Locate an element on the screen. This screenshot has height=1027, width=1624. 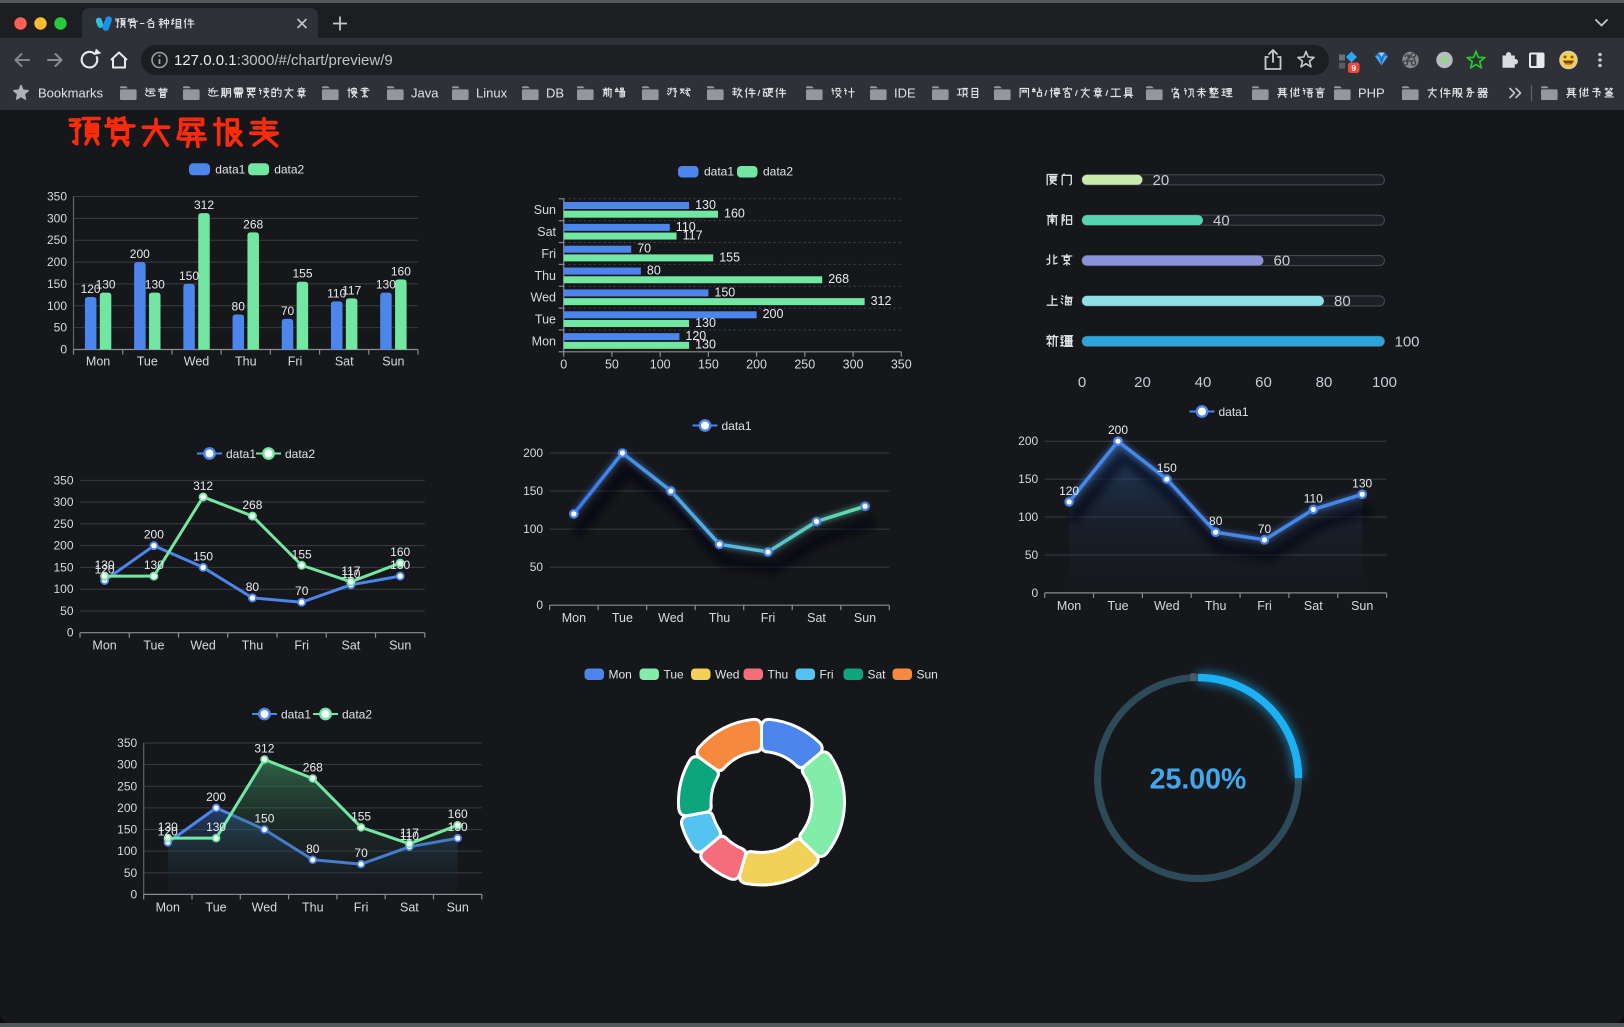
svg-text: 20 is located at coordinates (1142, 382).